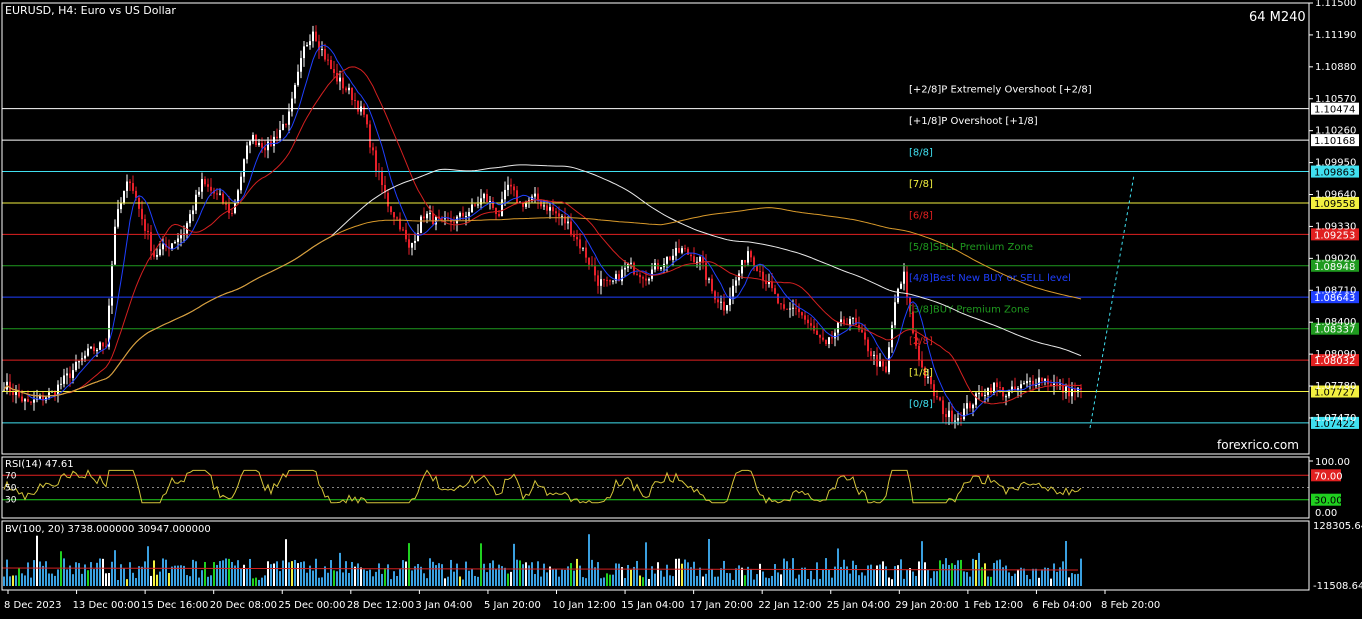  Describe the element at coordinates (1326, 513) in the screenshot. I see `rsi-tick-min: 0.00` at that location.